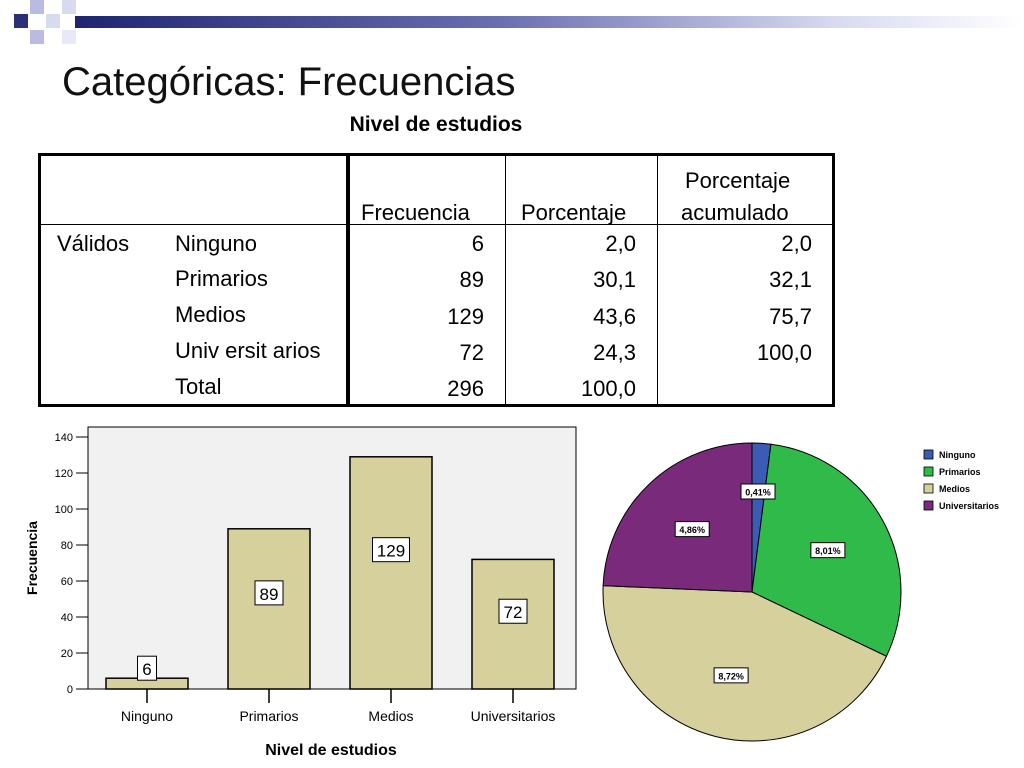 The width and height of the screenshot is (1024, 768). I want to click on cell-porcentaje: 30,1, so click(614, 279).